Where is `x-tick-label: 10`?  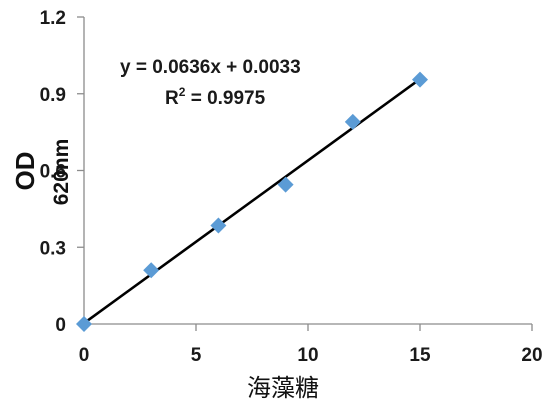 x-tick-label: 10 is located at coordinates (307, 355).